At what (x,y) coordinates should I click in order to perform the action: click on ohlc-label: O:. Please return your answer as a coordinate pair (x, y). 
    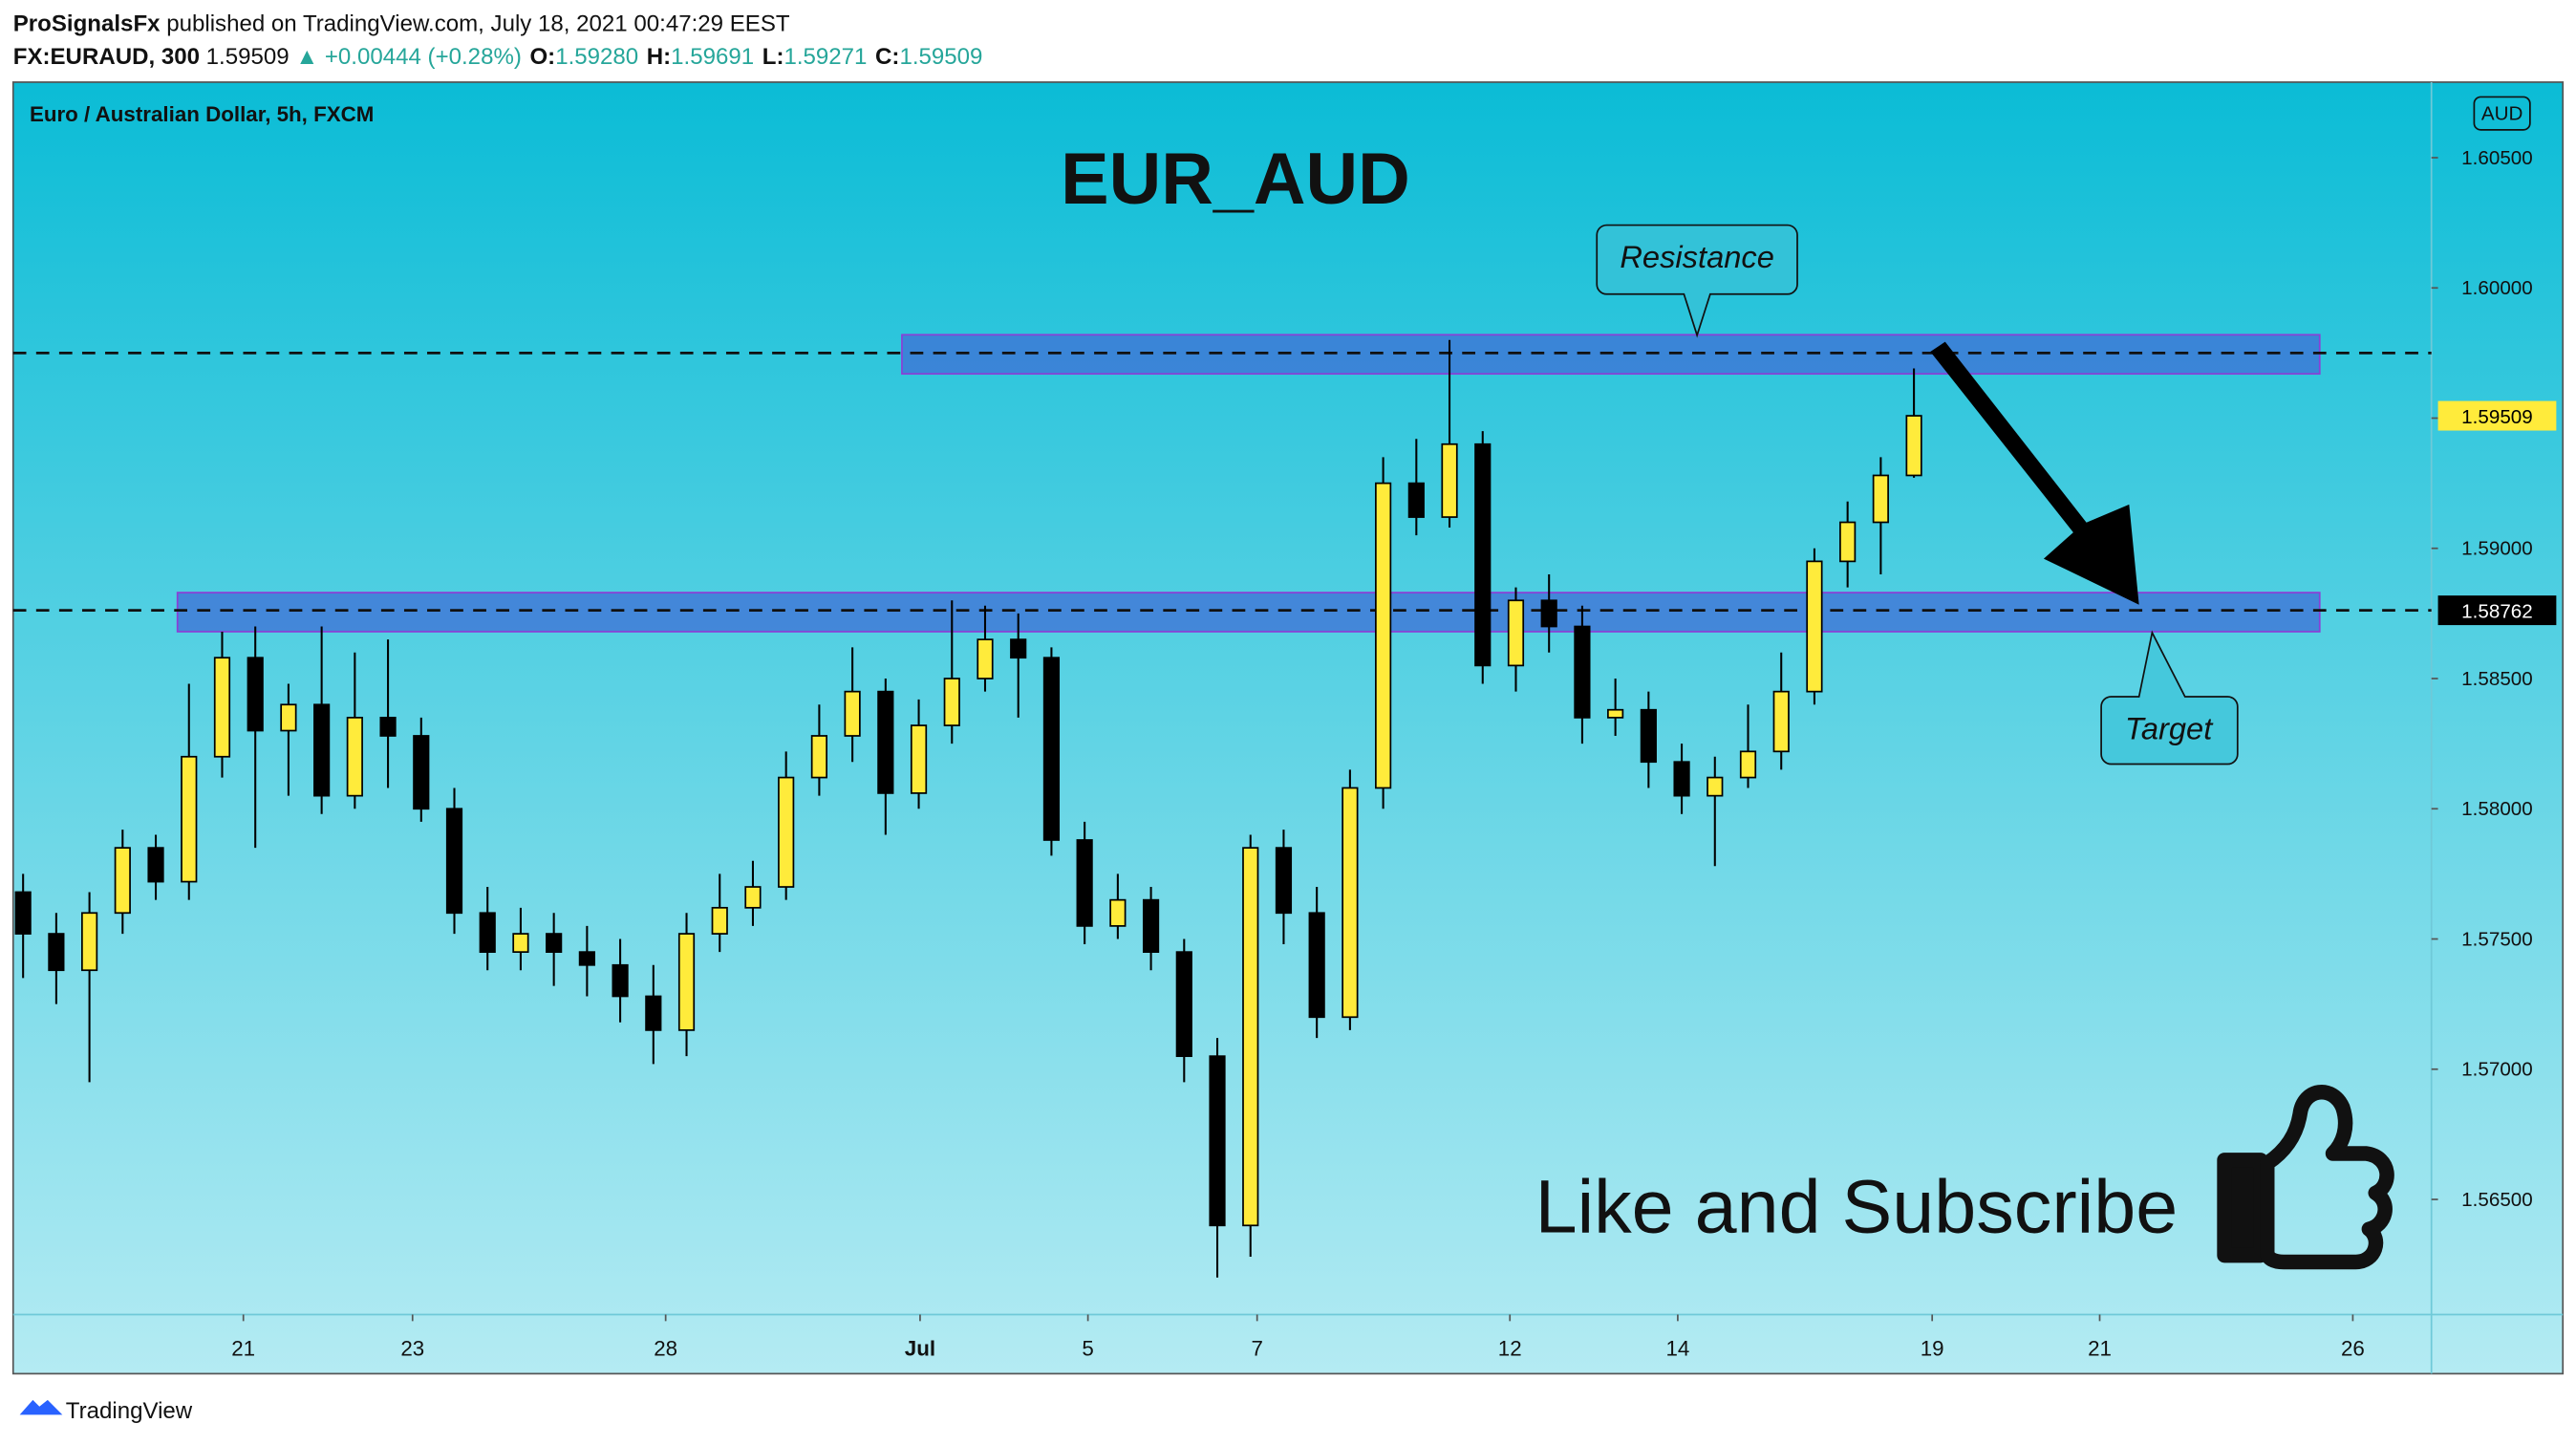
    Looking at the image, I should click on (542, 57).